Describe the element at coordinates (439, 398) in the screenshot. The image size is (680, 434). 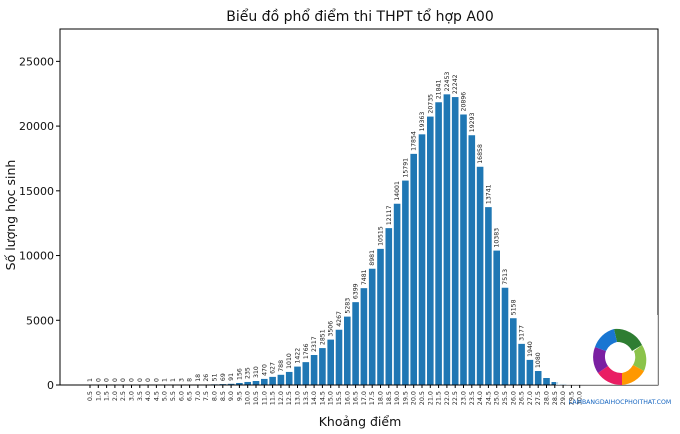
I see `x-tick-label: 21.5` at that location.